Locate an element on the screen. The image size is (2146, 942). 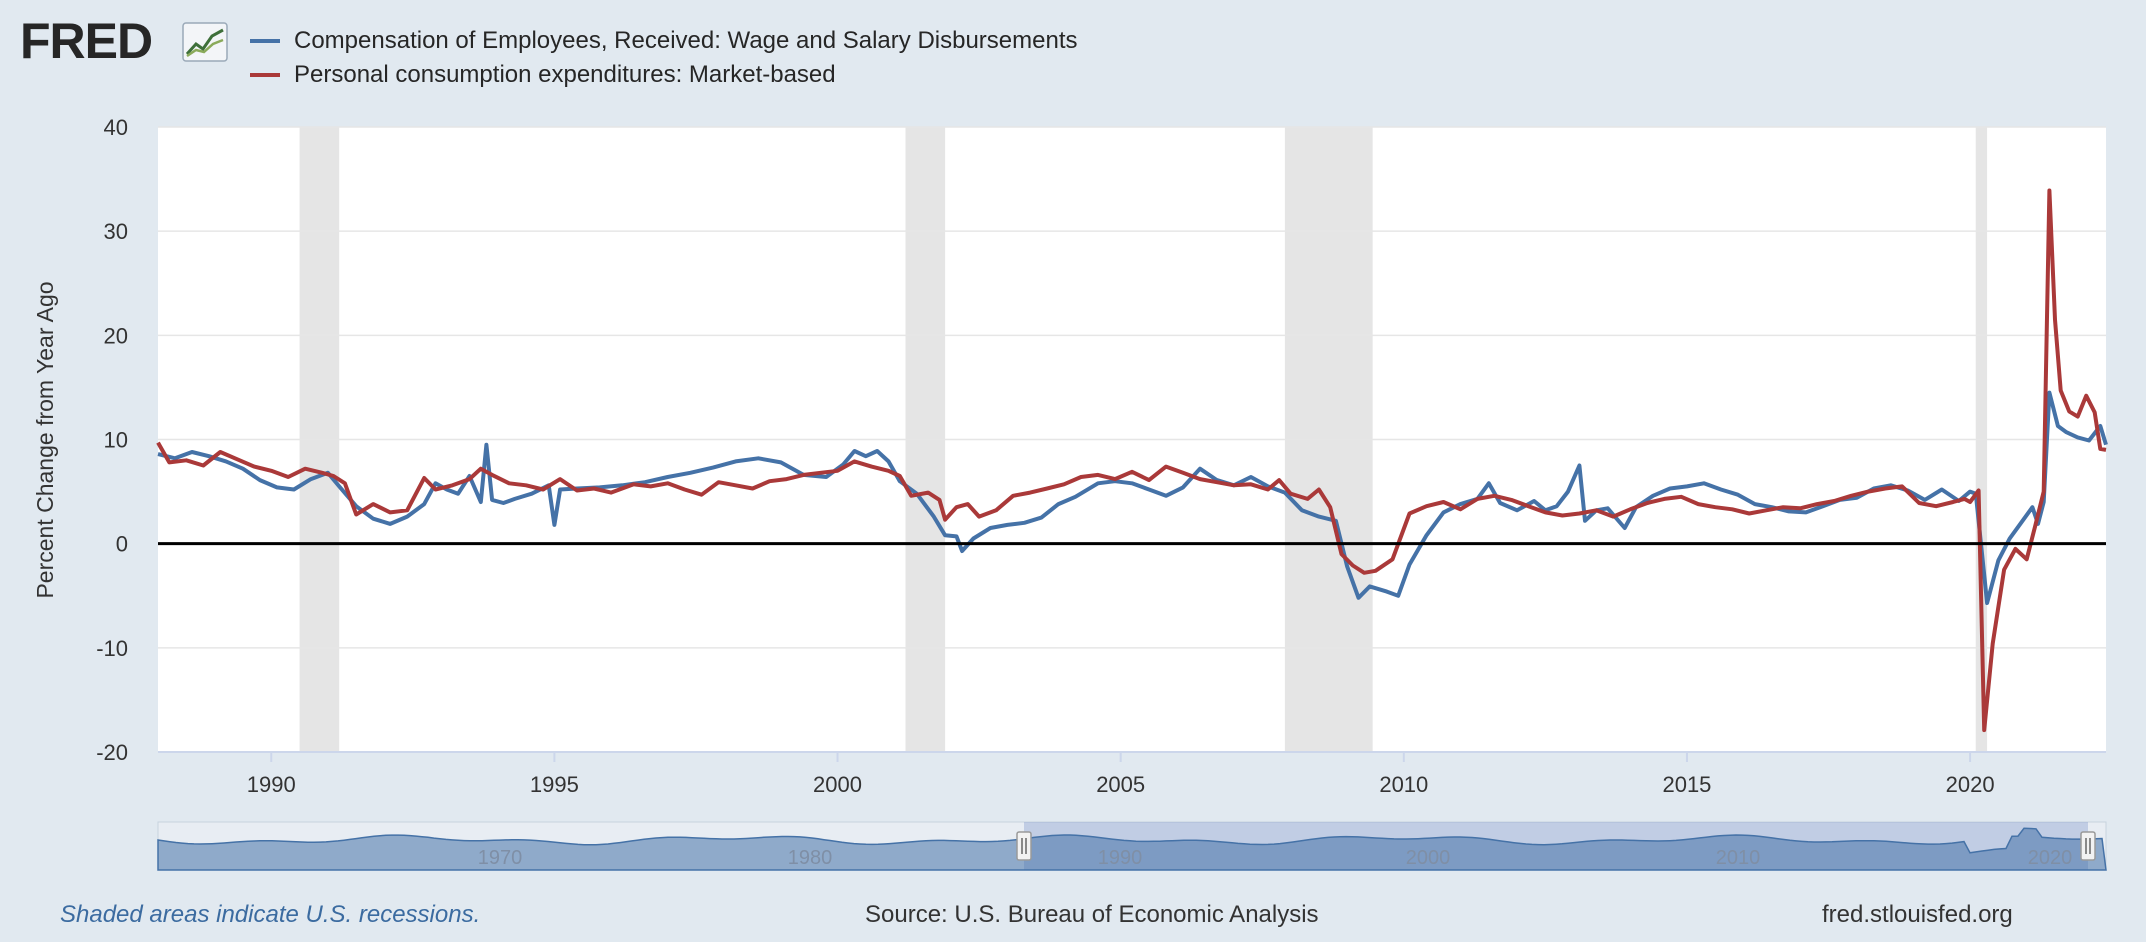
navigator-series is located at coordinates (1132, 849).